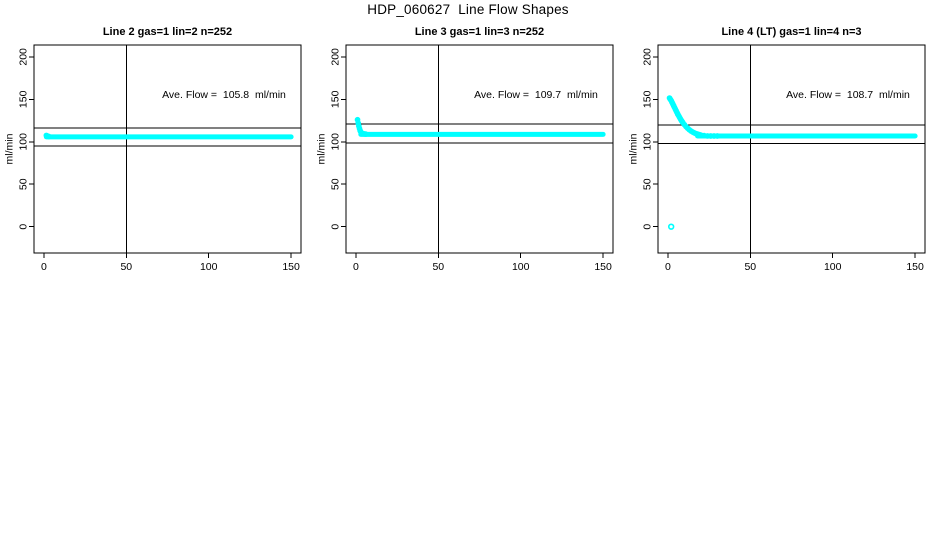 This screenshot has width=936, height=540. I want to click on panel-line4-plot-svg: 0 50 100 150 0 50 100 150 200 ml/min, so click(777, 158).